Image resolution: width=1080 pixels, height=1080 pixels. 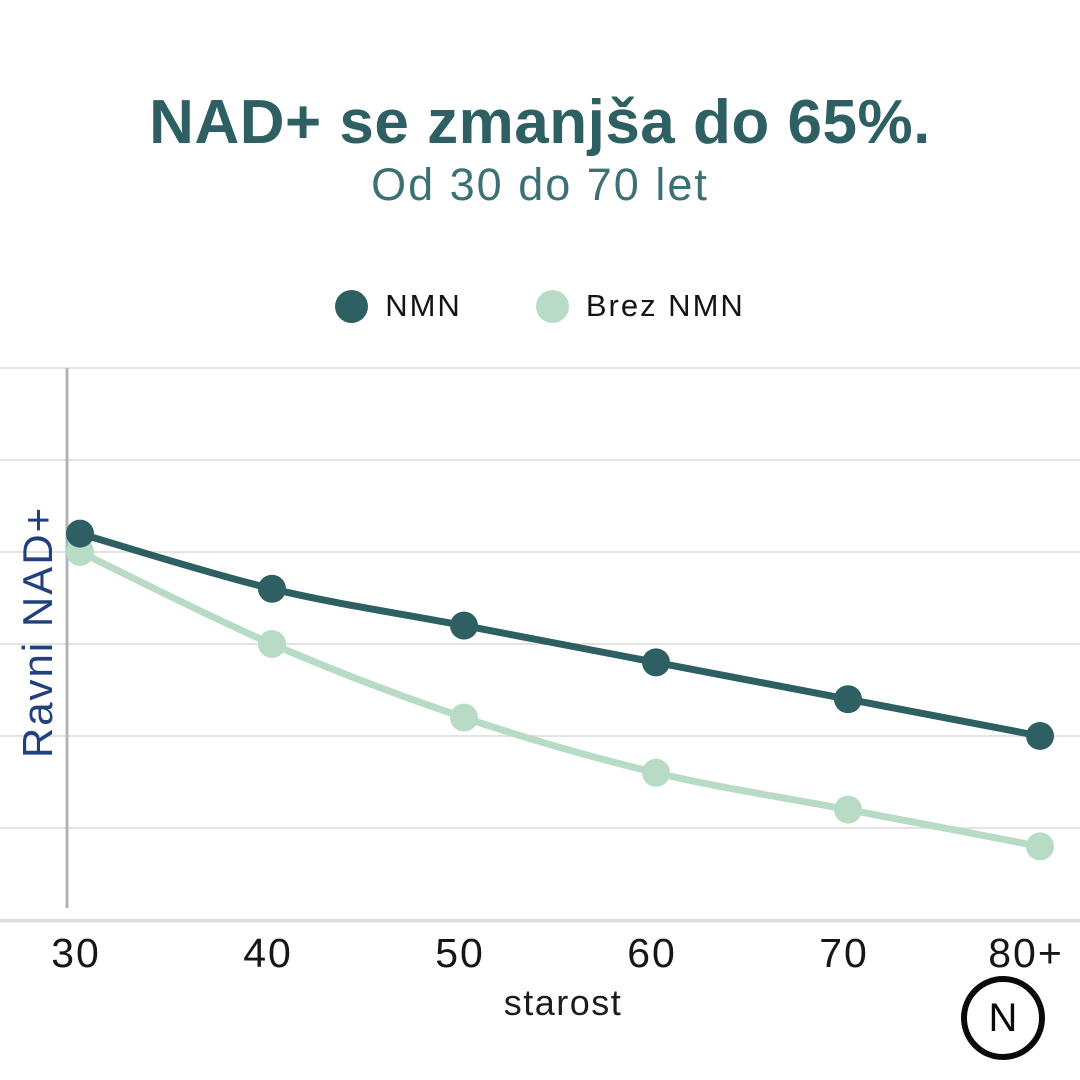 I want to click on legend-label-nmn: NMN, so click(x=423, y=305).